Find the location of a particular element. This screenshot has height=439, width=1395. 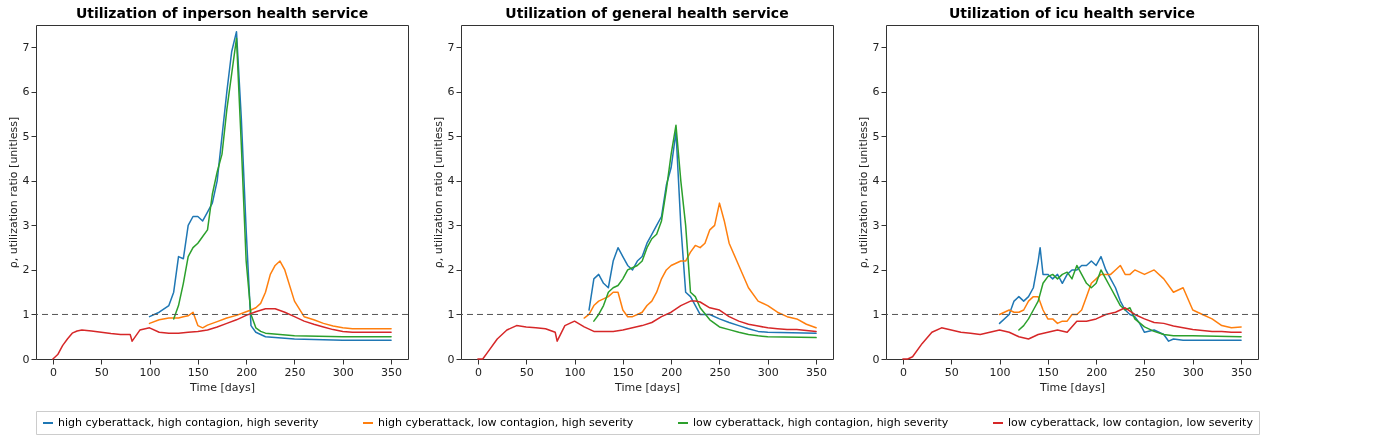

legend-label: low cyberattack, high contagion, high severity is located at coordinates (821, 422).